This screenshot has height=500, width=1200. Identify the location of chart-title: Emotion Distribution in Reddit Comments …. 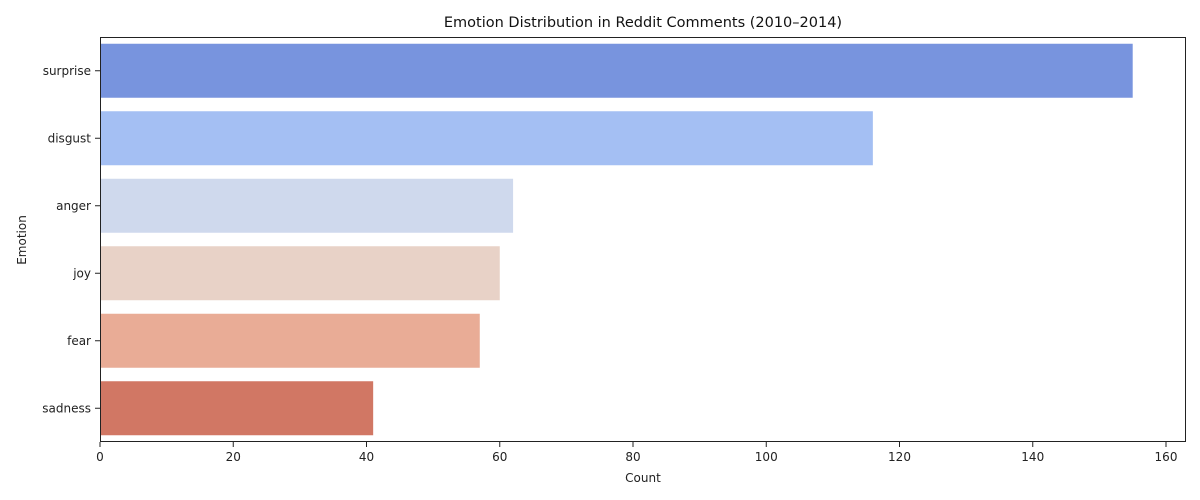
(643, 23).